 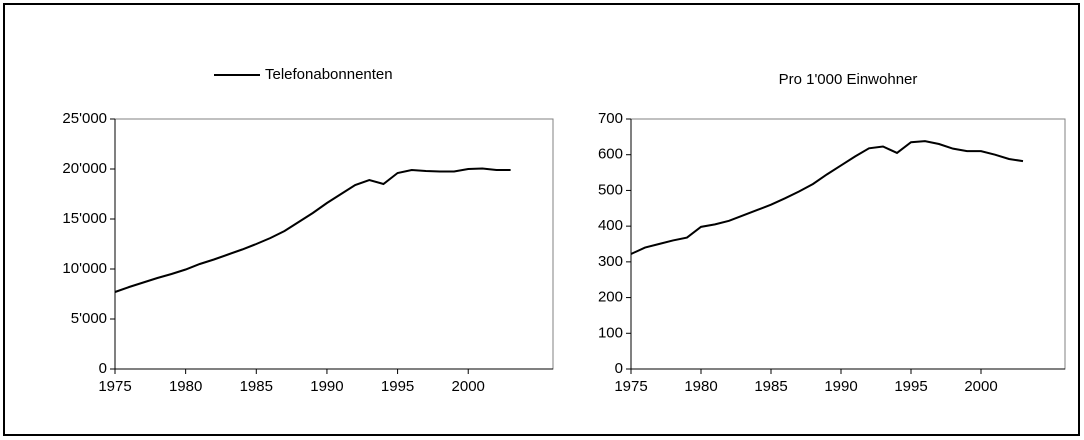 I want to click on y-tick-label: 100, so click(x=610, y=332).